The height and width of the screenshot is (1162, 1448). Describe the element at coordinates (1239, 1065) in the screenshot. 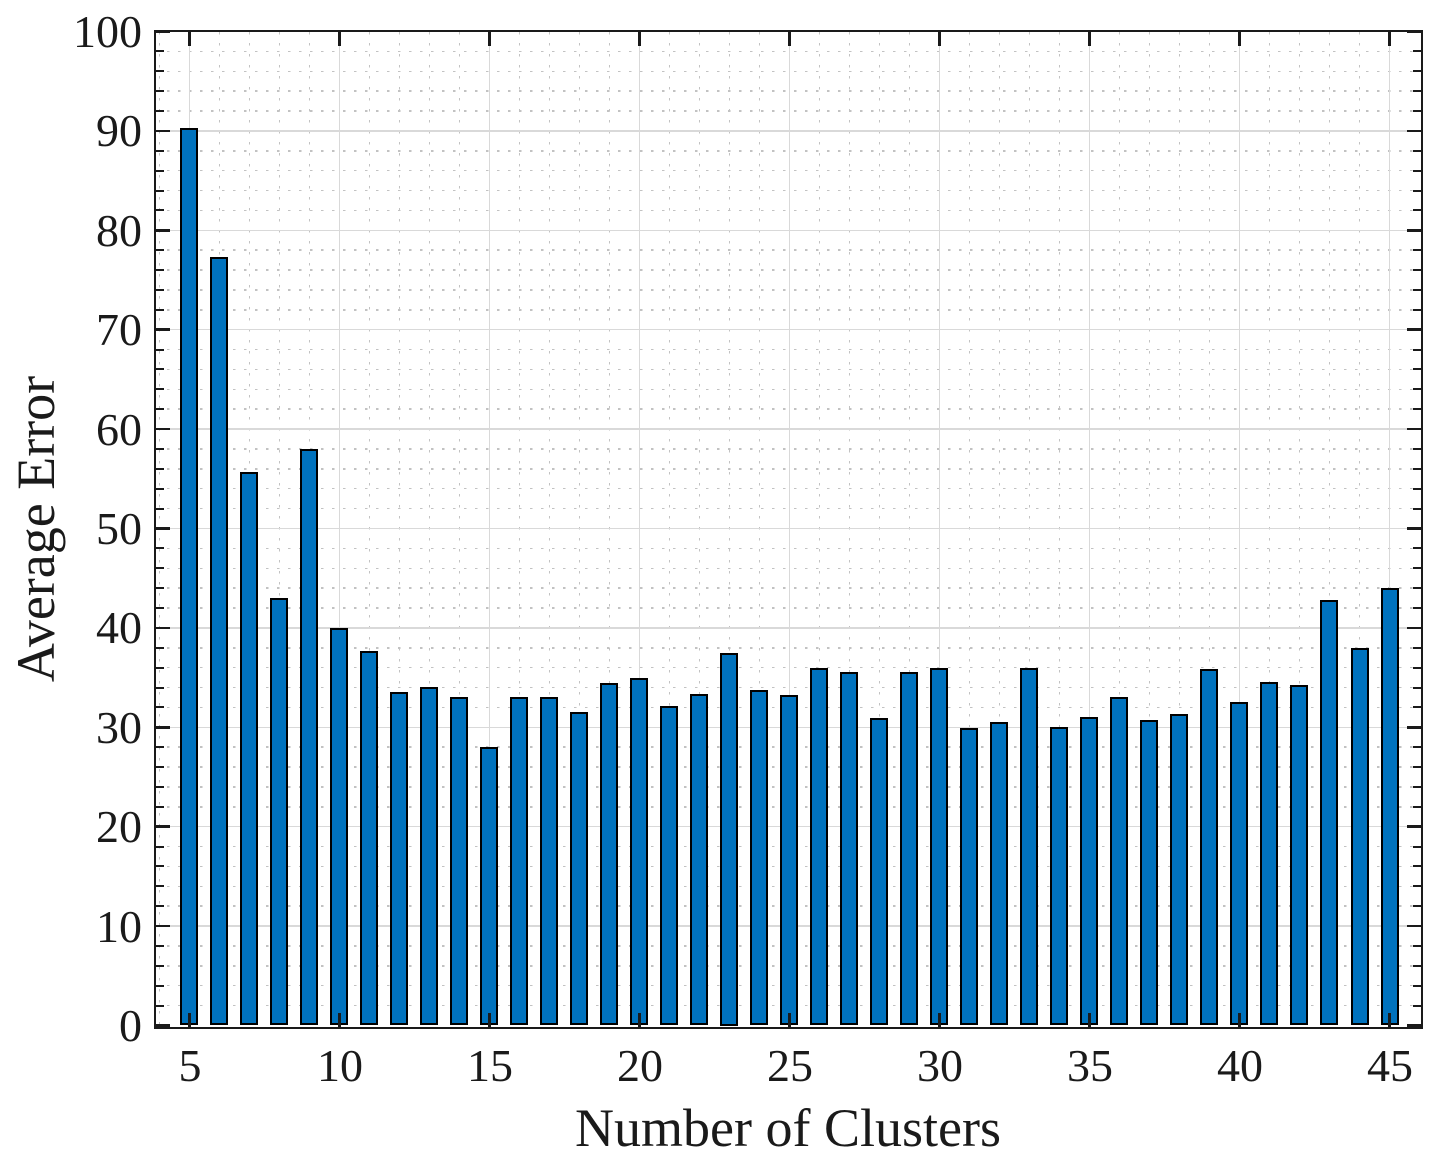

I see `x-tick-label: 40` at that location.